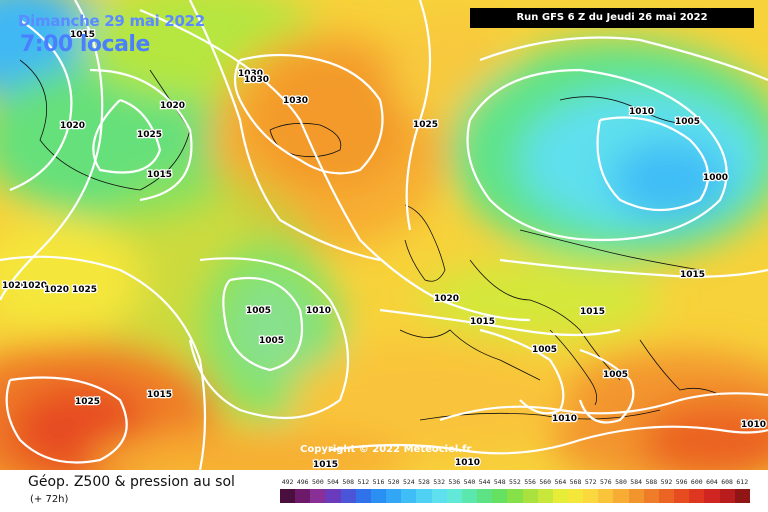 Image resolution: width=768 pixels, height=512 pixels. Describe the element at coordinates (742, 482) in the screenshot. I see `scale-tick-label: 612` at that location.